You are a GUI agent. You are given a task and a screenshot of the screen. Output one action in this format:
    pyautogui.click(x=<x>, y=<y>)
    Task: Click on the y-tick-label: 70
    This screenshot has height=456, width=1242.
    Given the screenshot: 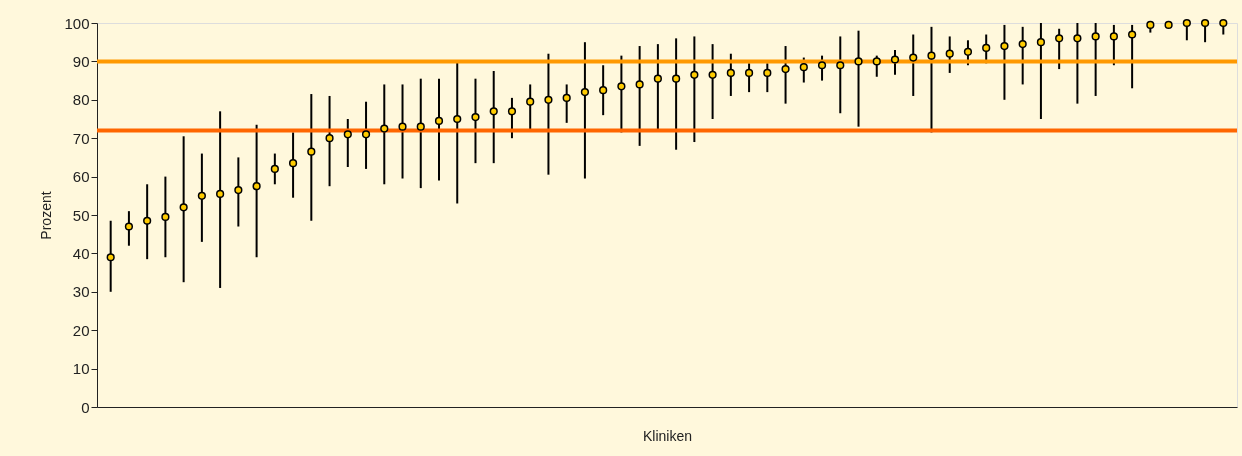 What is the action you would take?
    pyautogui.click(x=81, y=138)
    